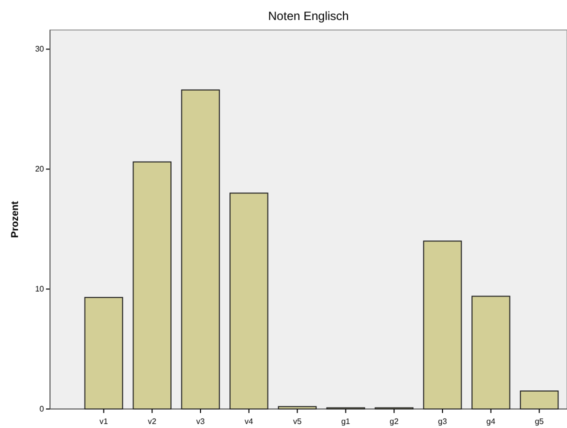 The height and width of the screenshot is (428, 567). I want to click on chart-title: Noten Englisch, so click(308, 16).